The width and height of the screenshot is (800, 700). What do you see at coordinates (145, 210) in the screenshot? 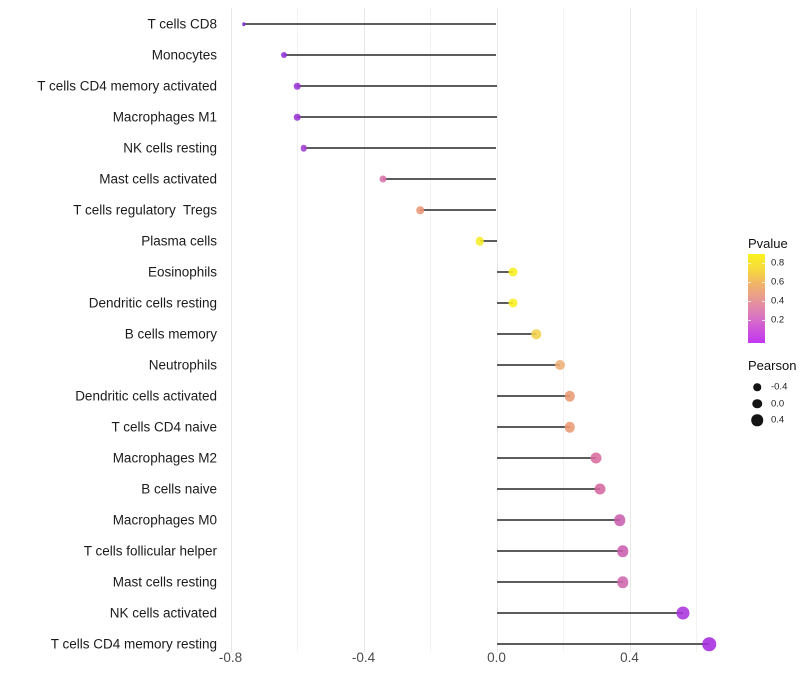
I see `category-label: T cells regulatory Tregs` at bounding box center [145, 210].